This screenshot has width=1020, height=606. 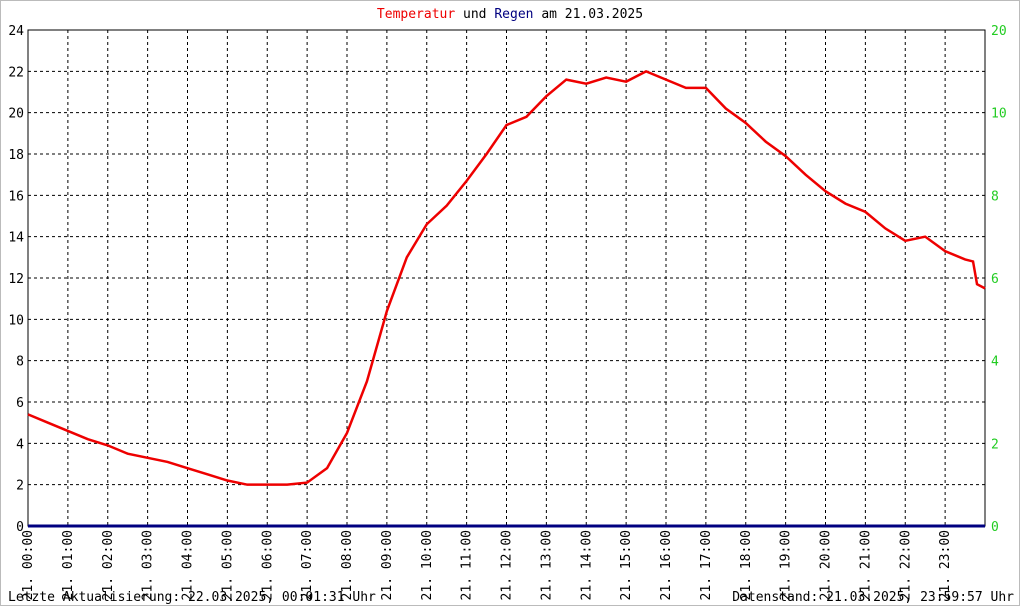 What do you see at coordinates (188, 565) in the screenshot?
I see `x-tick-label: 21. 04:00` at bounding box center [188, 565].